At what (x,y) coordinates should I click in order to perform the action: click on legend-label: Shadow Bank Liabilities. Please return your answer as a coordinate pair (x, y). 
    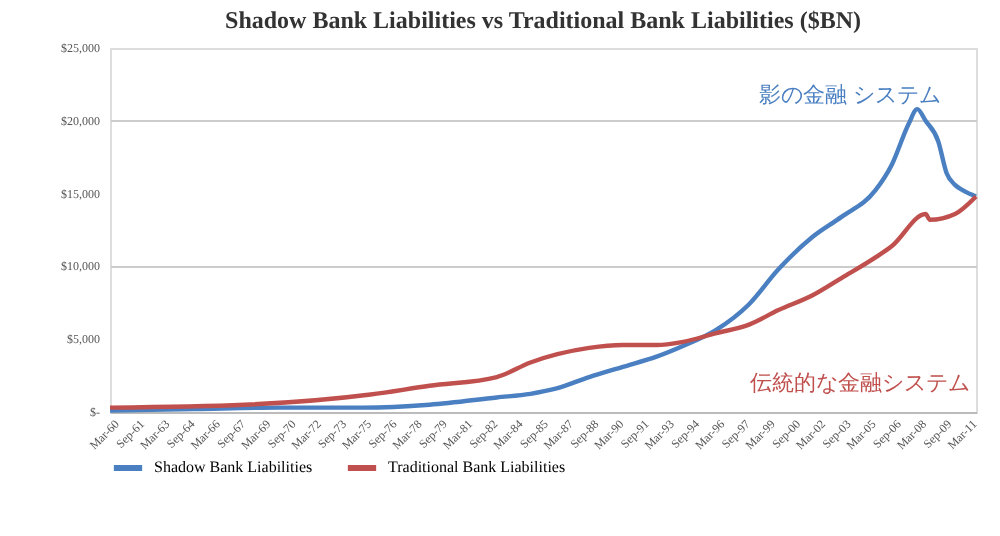
    Looking at the image, I should click on (233, 467).